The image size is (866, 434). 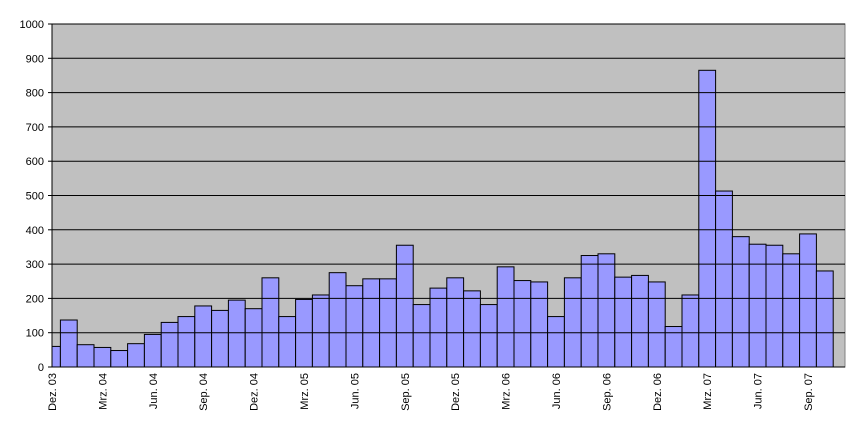 I want to click on x-tick-label: Mrz. 07, so click(x=708, y=391).